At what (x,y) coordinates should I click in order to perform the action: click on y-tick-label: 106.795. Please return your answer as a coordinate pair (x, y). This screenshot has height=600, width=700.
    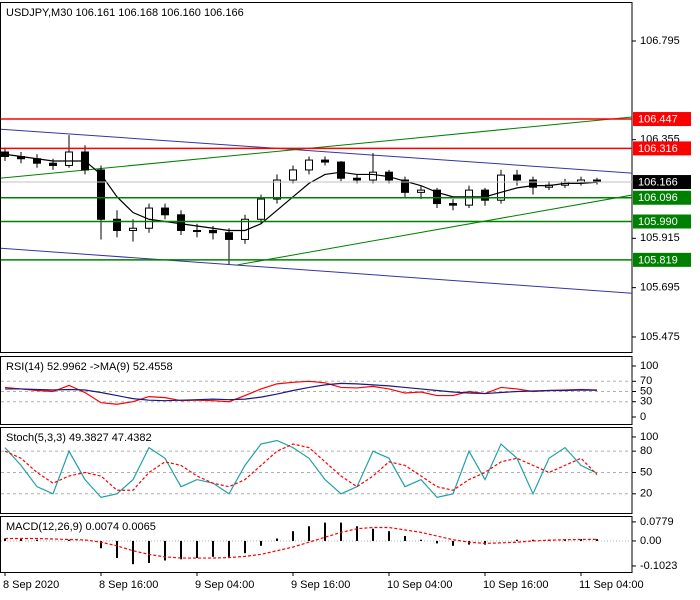
    Looking at the image, I should click on (660, 41).